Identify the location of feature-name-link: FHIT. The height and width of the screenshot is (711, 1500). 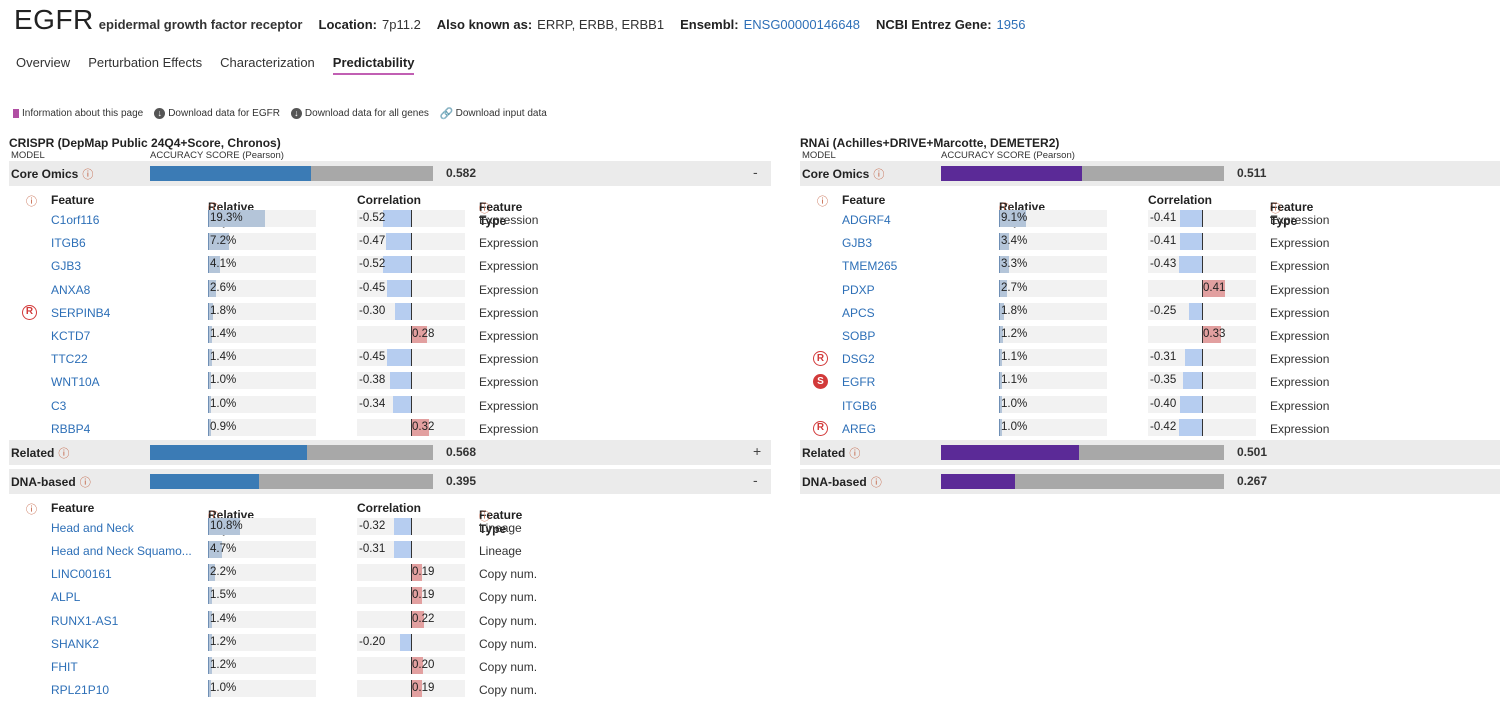
(64, 667).